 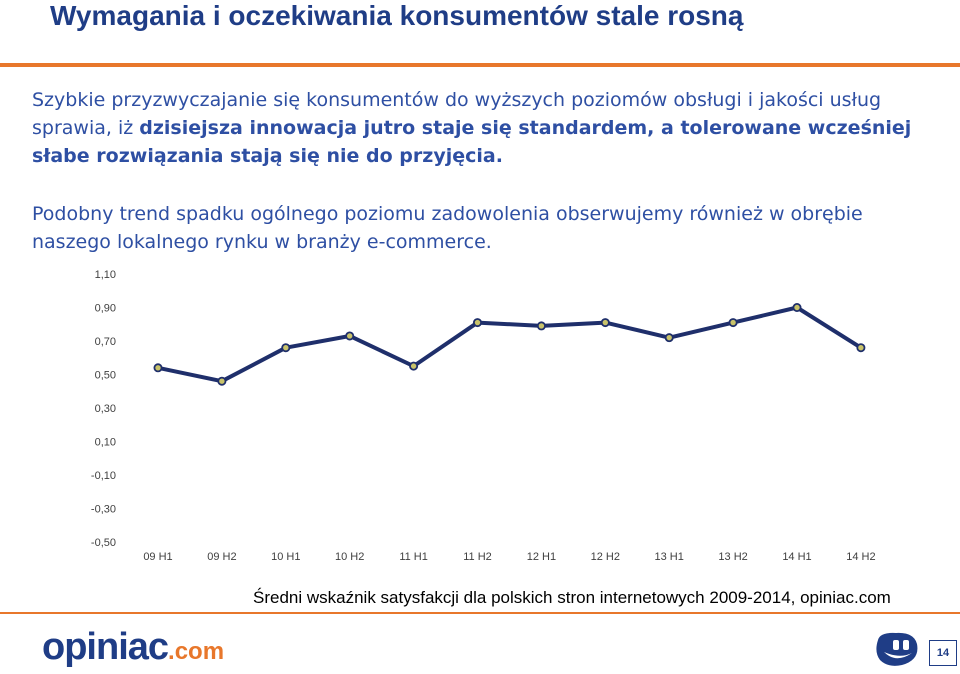 What do you see at coordinates (103, 476) in the screenshot?
I see `y-tick-label: -0,10` at bounding box center [103, 476].